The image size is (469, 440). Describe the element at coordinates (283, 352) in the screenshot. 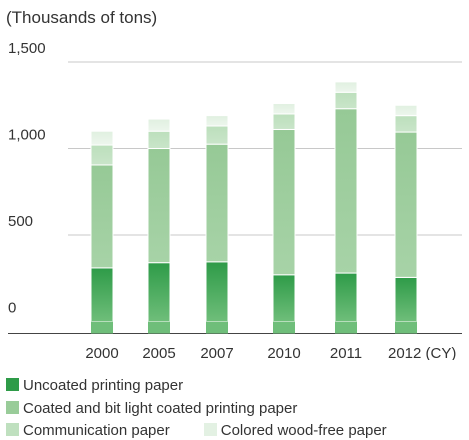

I see `x-tick-label: 2010` at that location.